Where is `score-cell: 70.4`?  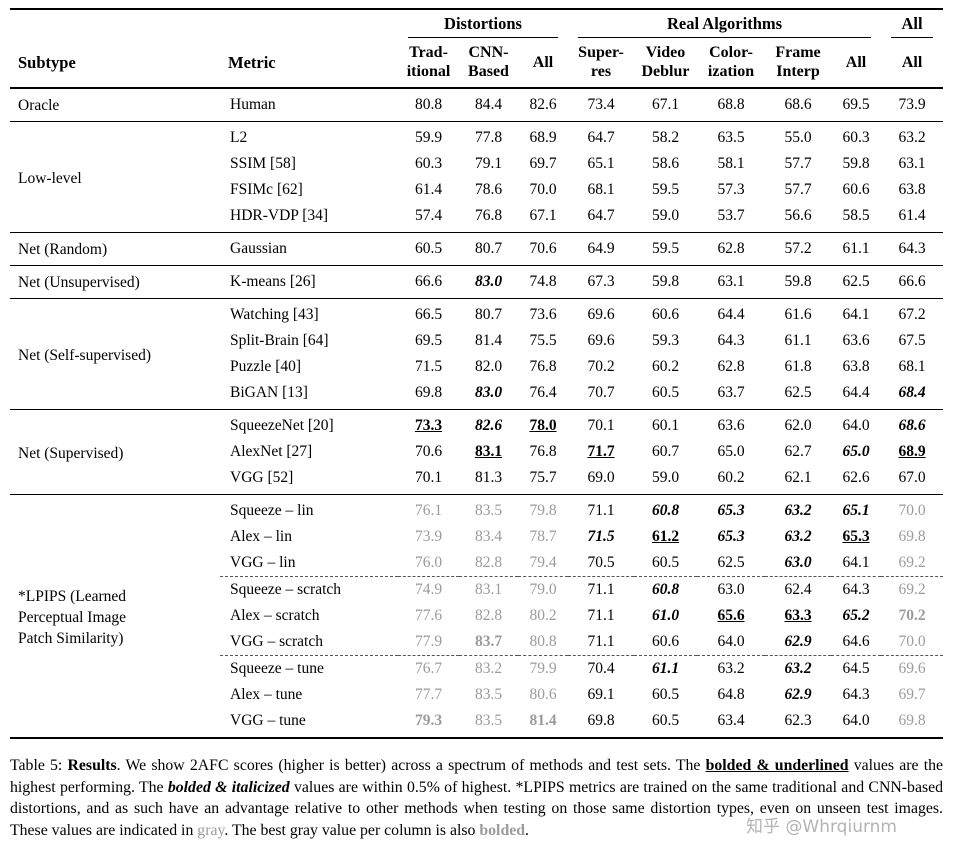
score-cell: 70.4 is located at coordinates (601, 668).